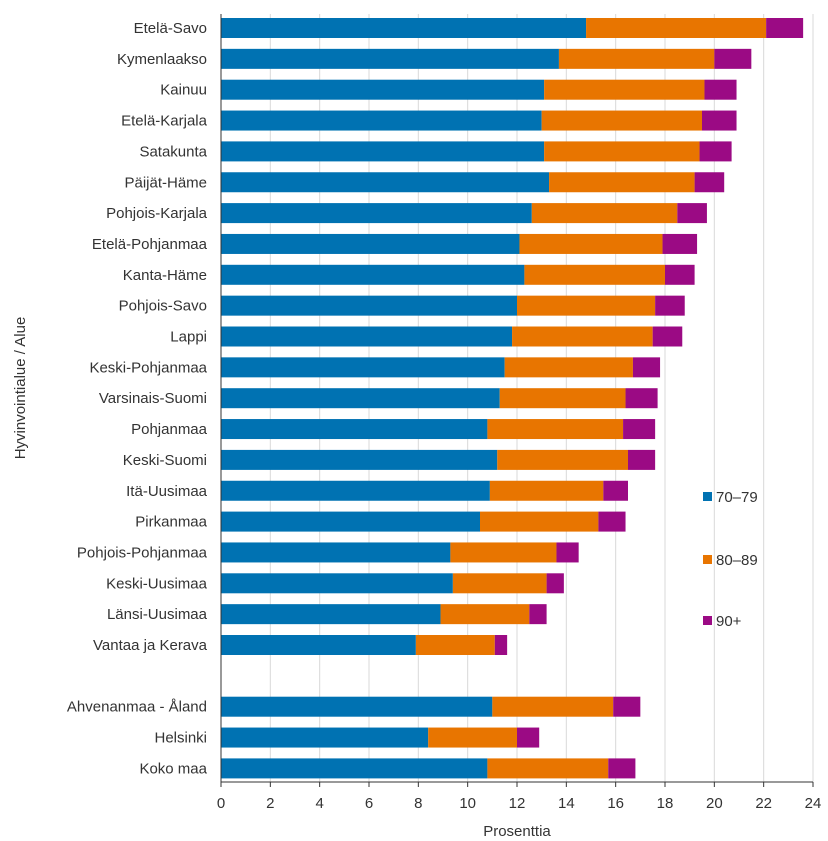 This screenshot has height=841, width=828. I want to click on x-tick-label: 16, so click(615, 803).